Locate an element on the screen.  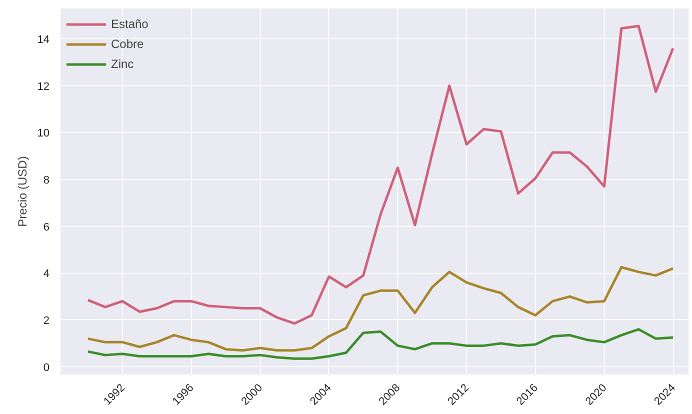
y-tick-label: 10 is located at coordinates (43, 134).